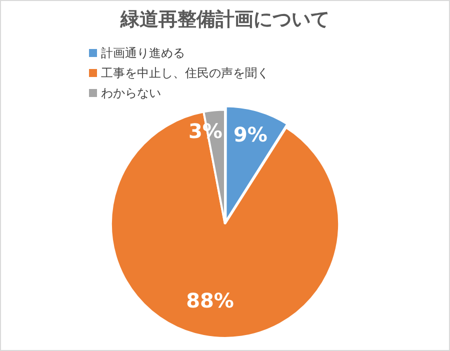 Image resolution: width=450 pixels, height=351 pixels. I want to click on data-label: 9%, so click(250, 134).